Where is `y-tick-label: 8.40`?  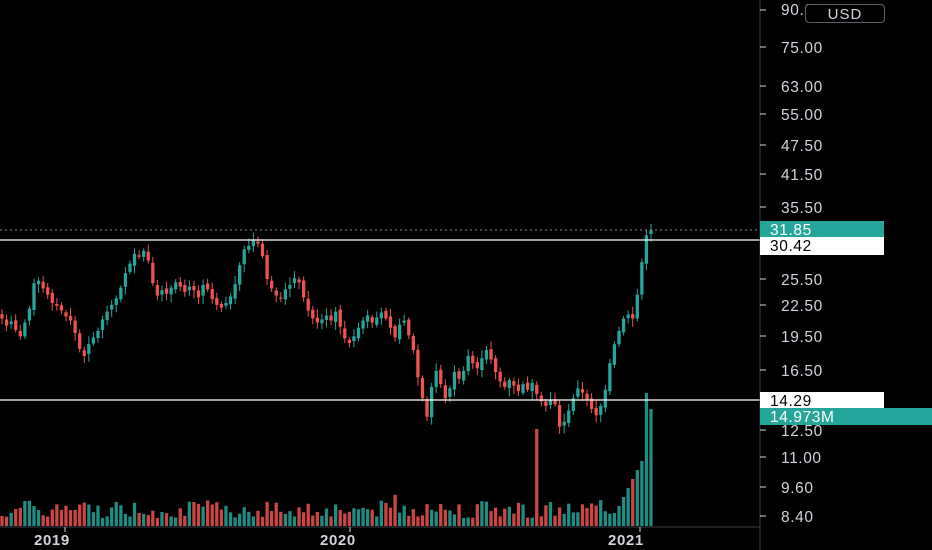 y-tick-label: 8.40 is located at coordinates (797, 517).